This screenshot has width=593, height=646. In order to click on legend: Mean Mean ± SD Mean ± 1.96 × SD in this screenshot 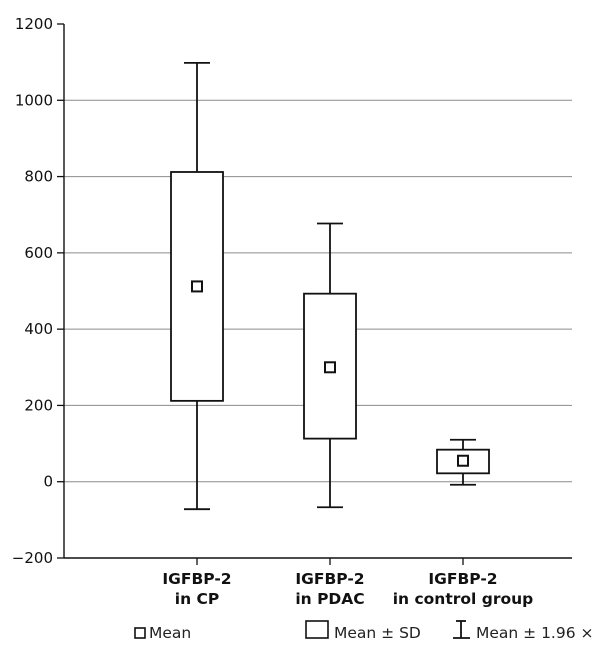, I will do `click(363, 631)`.